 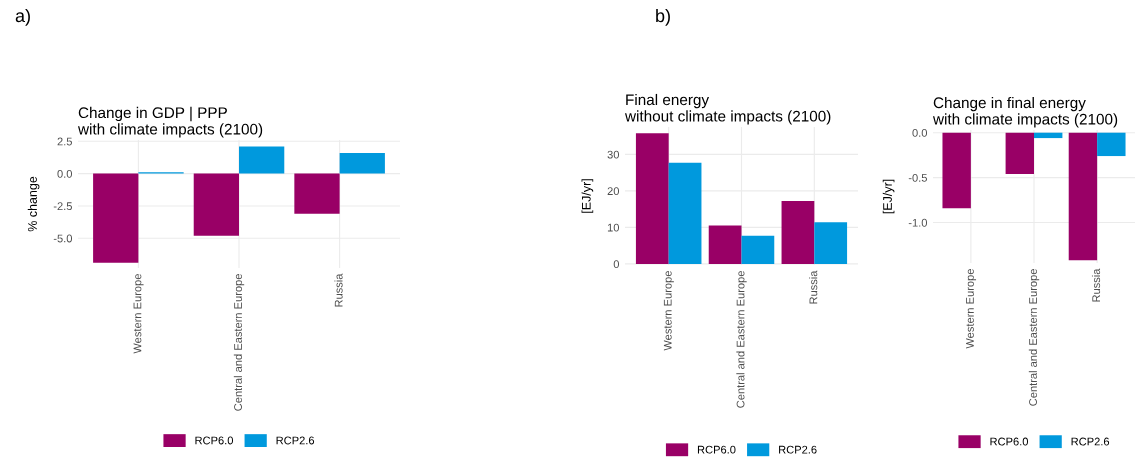 I want to click on y-tick-label: 2.5, so click(x=64, y=141).